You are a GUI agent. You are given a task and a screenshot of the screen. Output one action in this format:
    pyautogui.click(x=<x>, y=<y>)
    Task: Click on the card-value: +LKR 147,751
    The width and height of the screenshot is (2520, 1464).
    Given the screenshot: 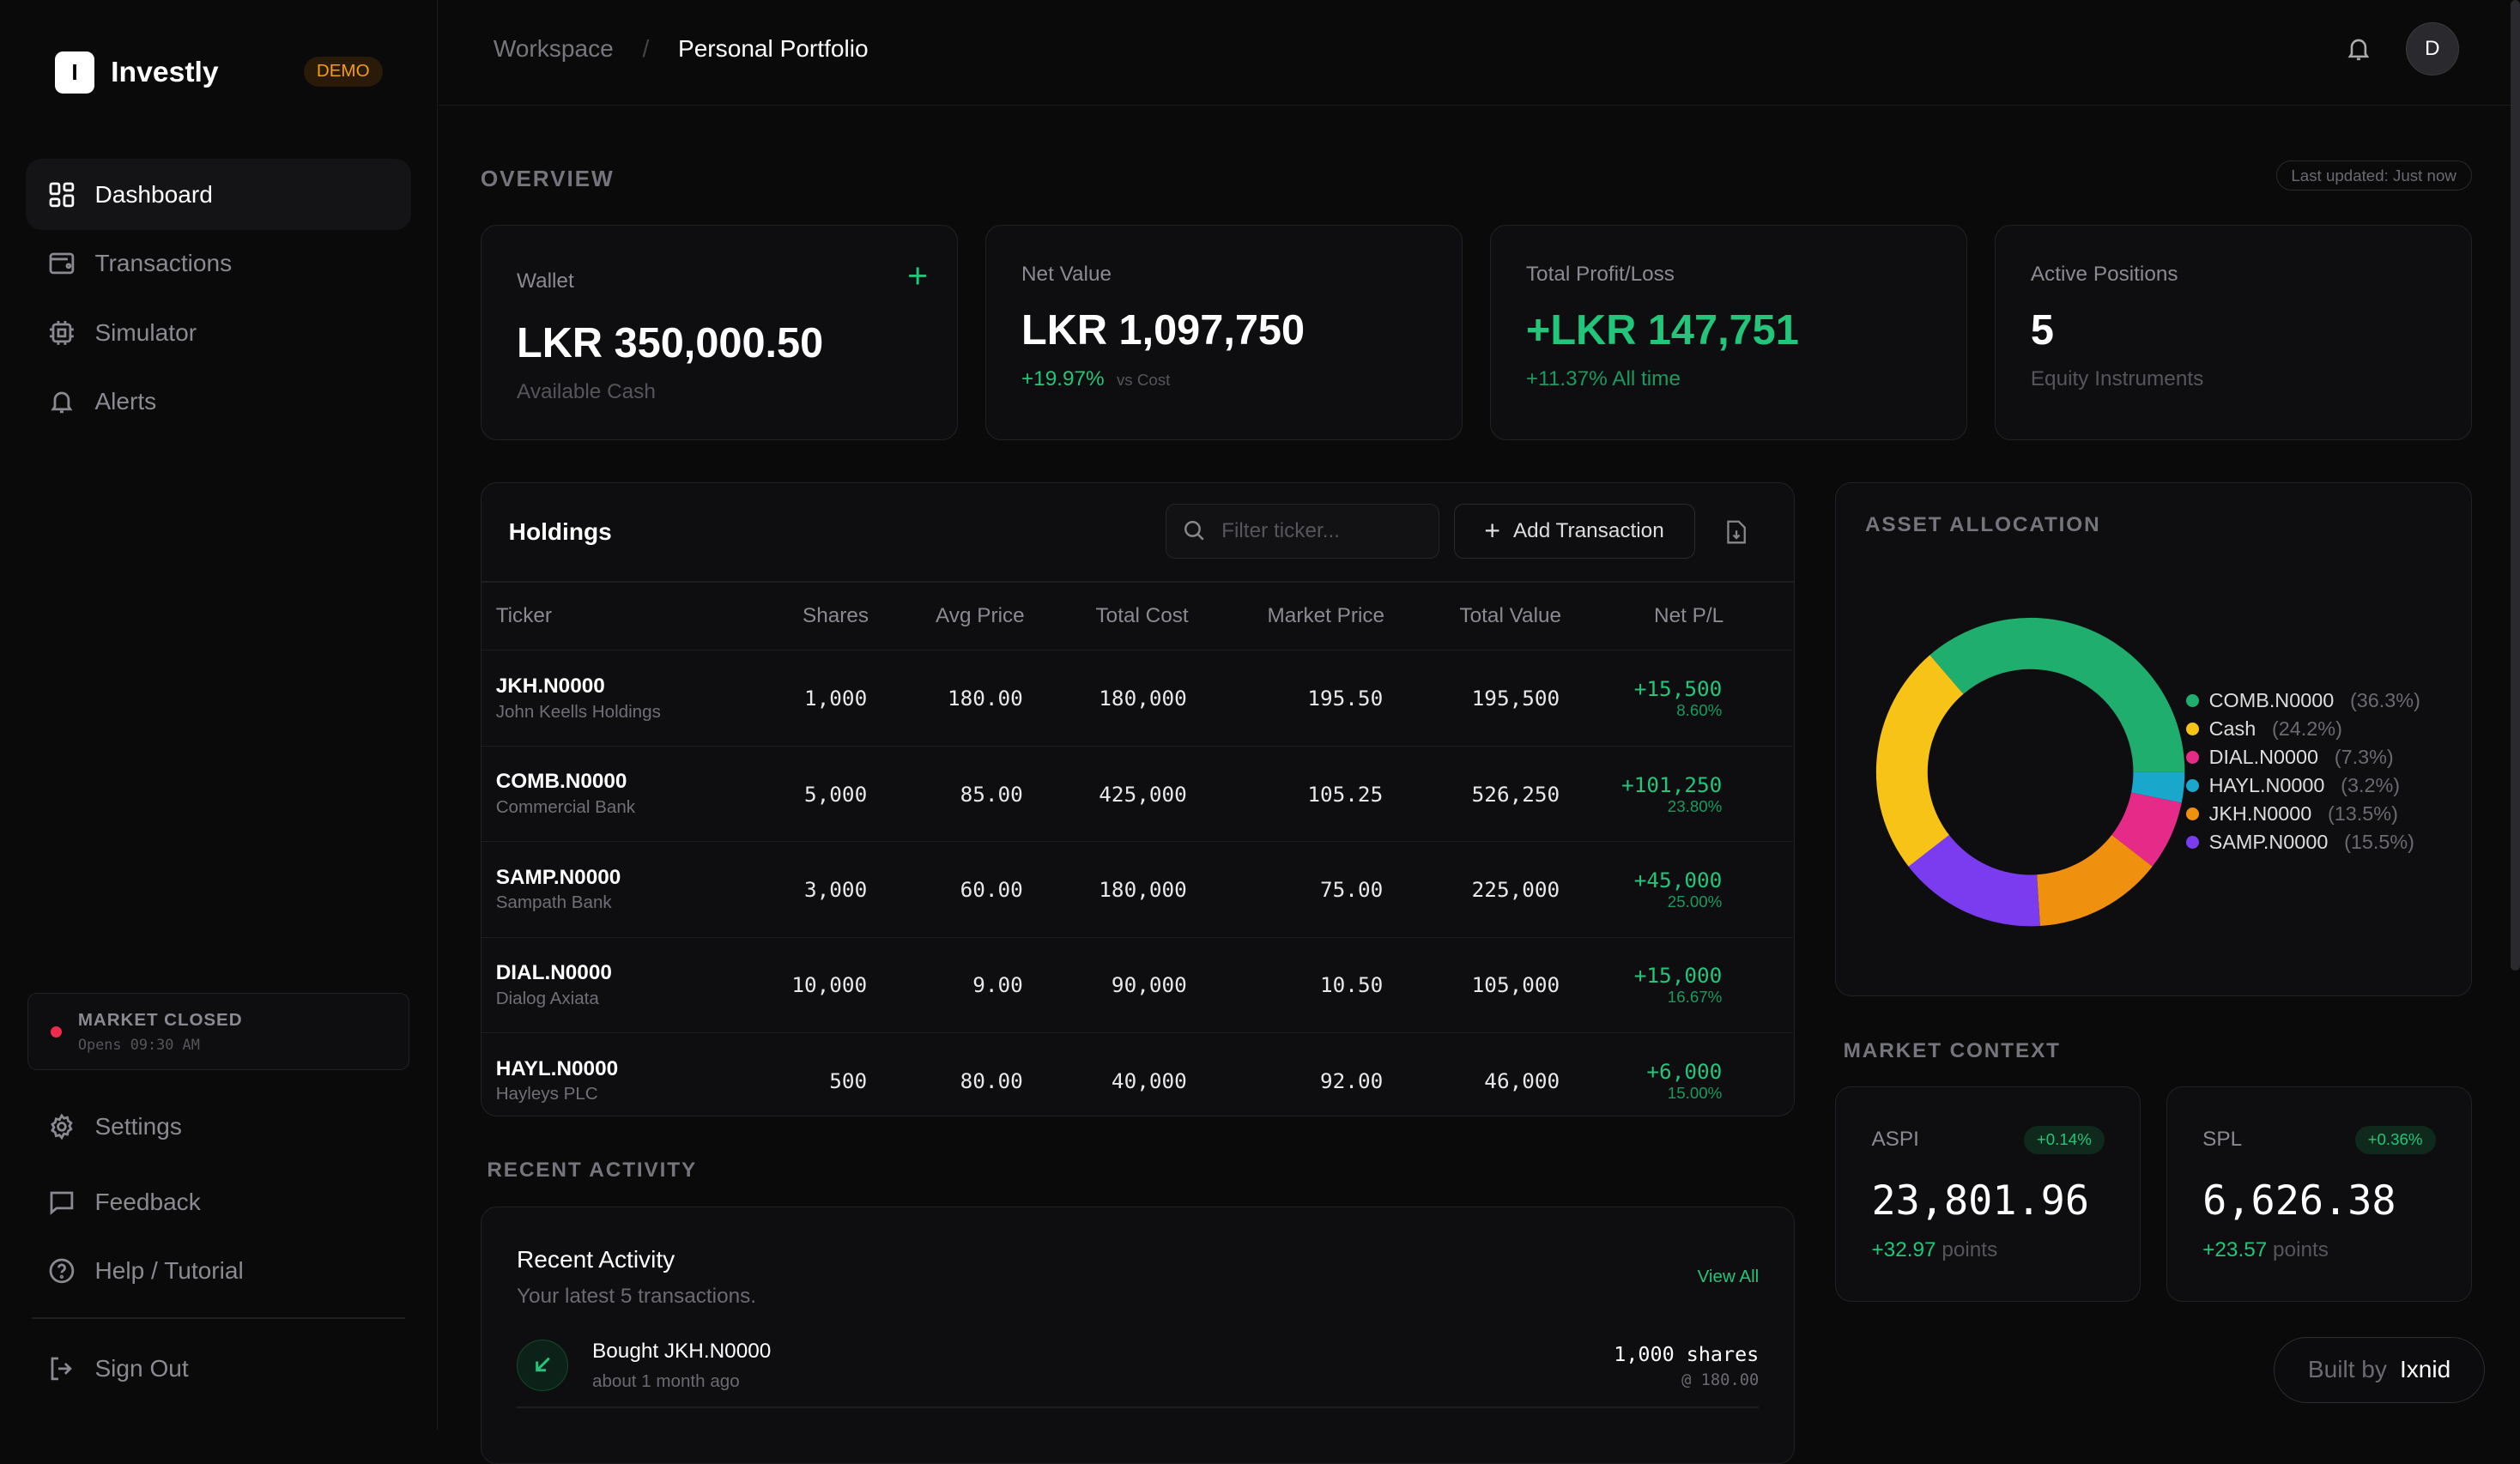 What is the action you would take?
    pyautogui.click(x=1662, y=330)
    